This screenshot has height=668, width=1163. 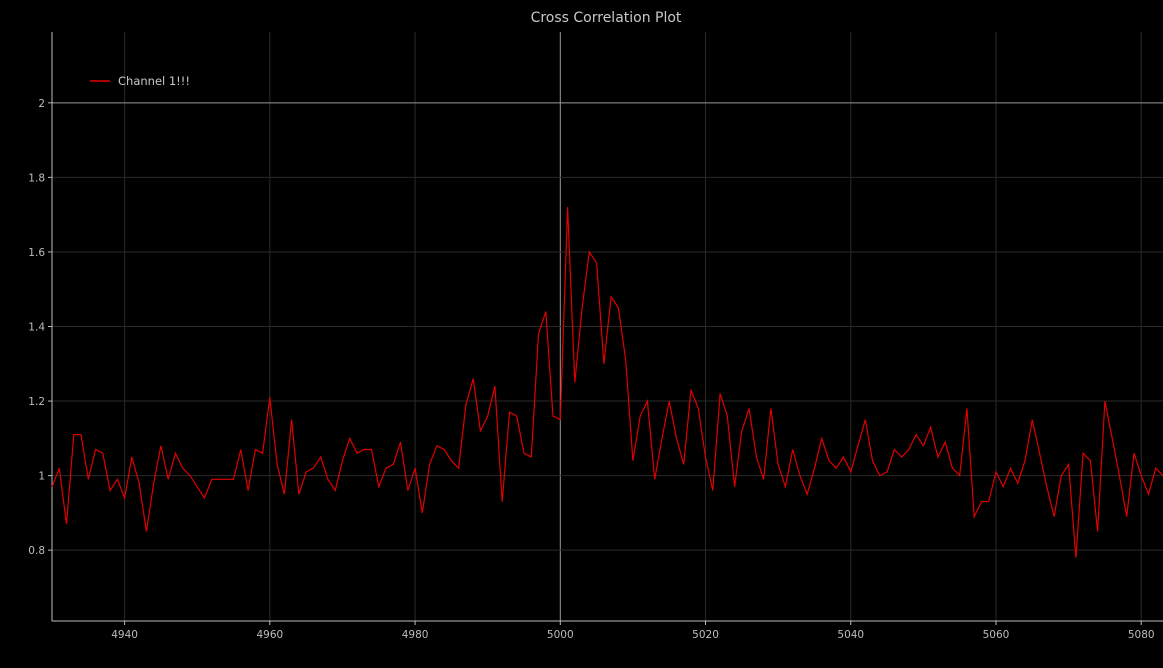 I want to click on x-tick-label: 5020, so click(x=705, y=635).